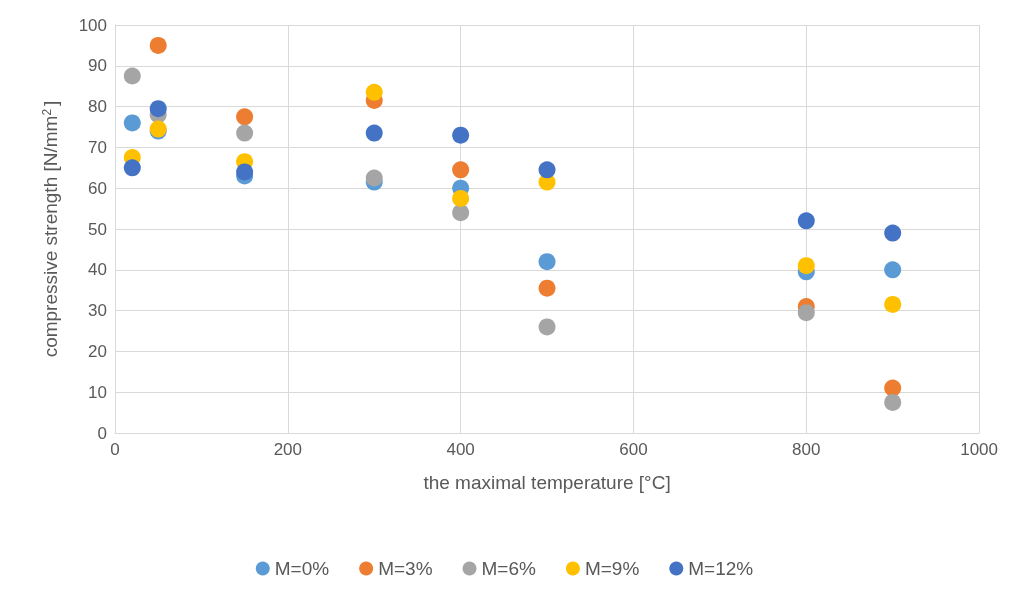 This screenshot has height=599, width=1009. What do you see at coordinates (97, 270) in the screenshot?
I see `y-tick-label: 40` at bounding box center [97, 270].